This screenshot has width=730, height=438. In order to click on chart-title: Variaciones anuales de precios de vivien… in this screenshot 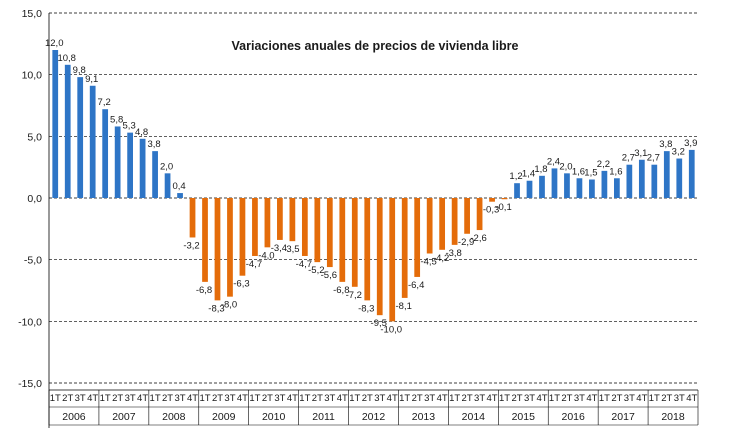, I will do `click(375, 46)`.